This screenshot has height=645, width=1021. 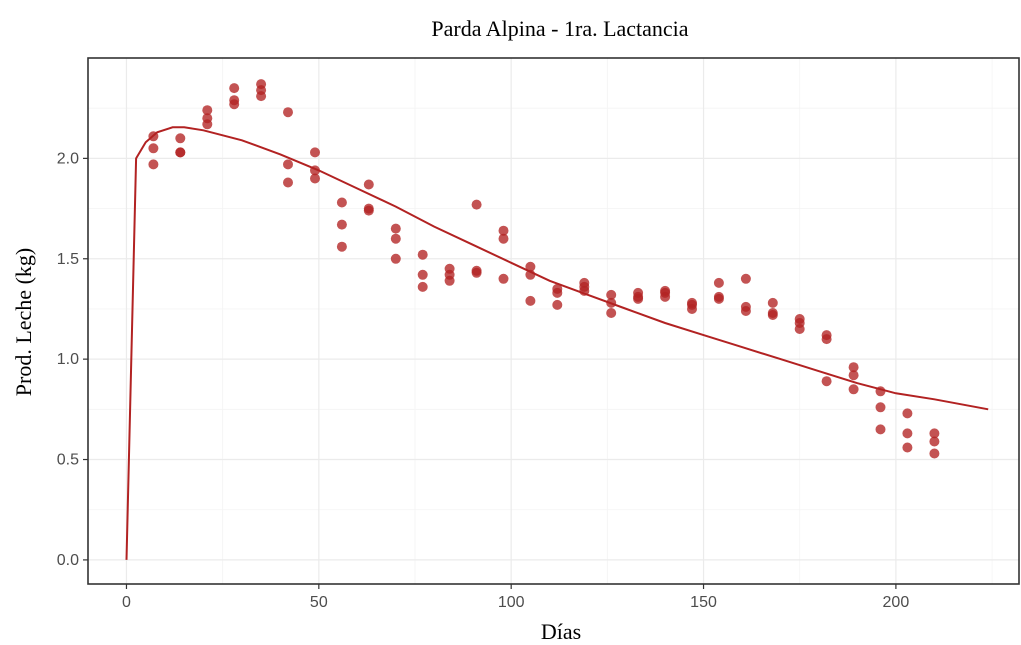 What do you see at coordinates (561, 631) in the screenshot?
I see `x-axis-title: Días` at bounding box center [561, 631].